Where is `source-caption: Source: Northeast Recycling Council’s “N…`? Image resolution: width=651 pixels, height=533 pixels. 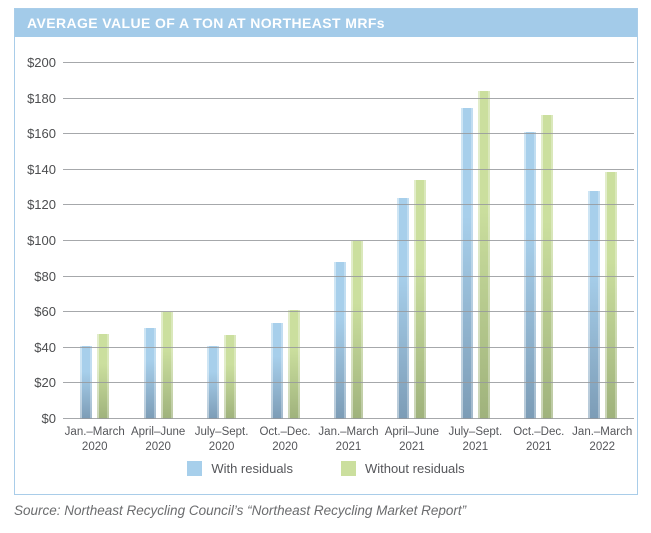 source-caption: Source: Northeast Recycling Council’s “N… is located at coordinates (240, 510).